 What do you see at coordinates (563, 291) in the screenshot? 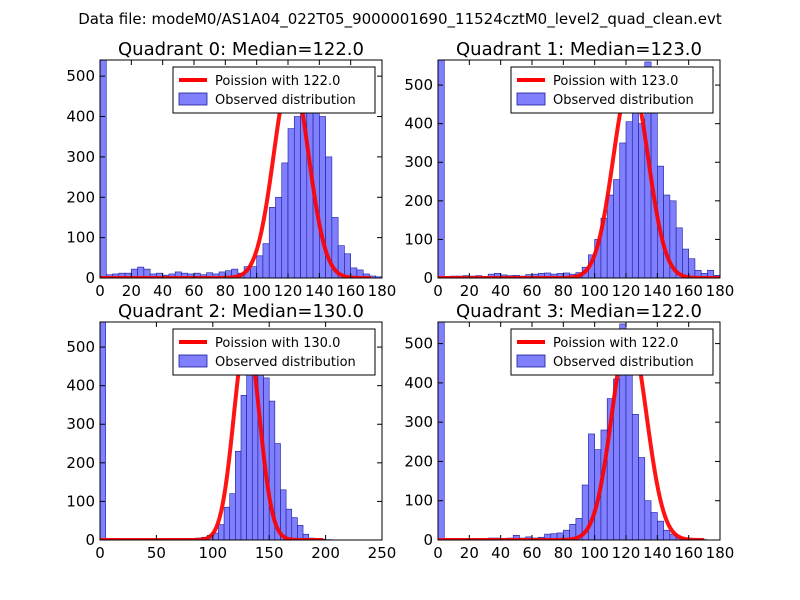
I see `x-tick-label: 80` at bounding box center [563, 291].